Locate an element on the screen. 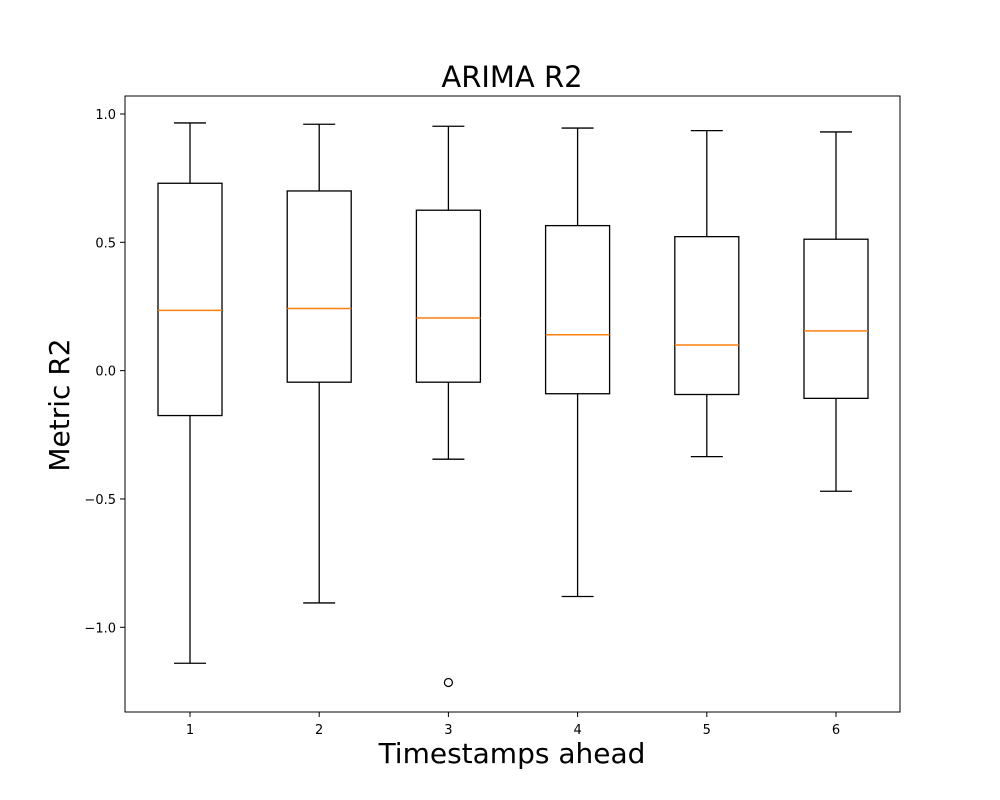 This screenshot has width=1000, height=800. x-tick-label: 6 is located at coordinates (836, 730).